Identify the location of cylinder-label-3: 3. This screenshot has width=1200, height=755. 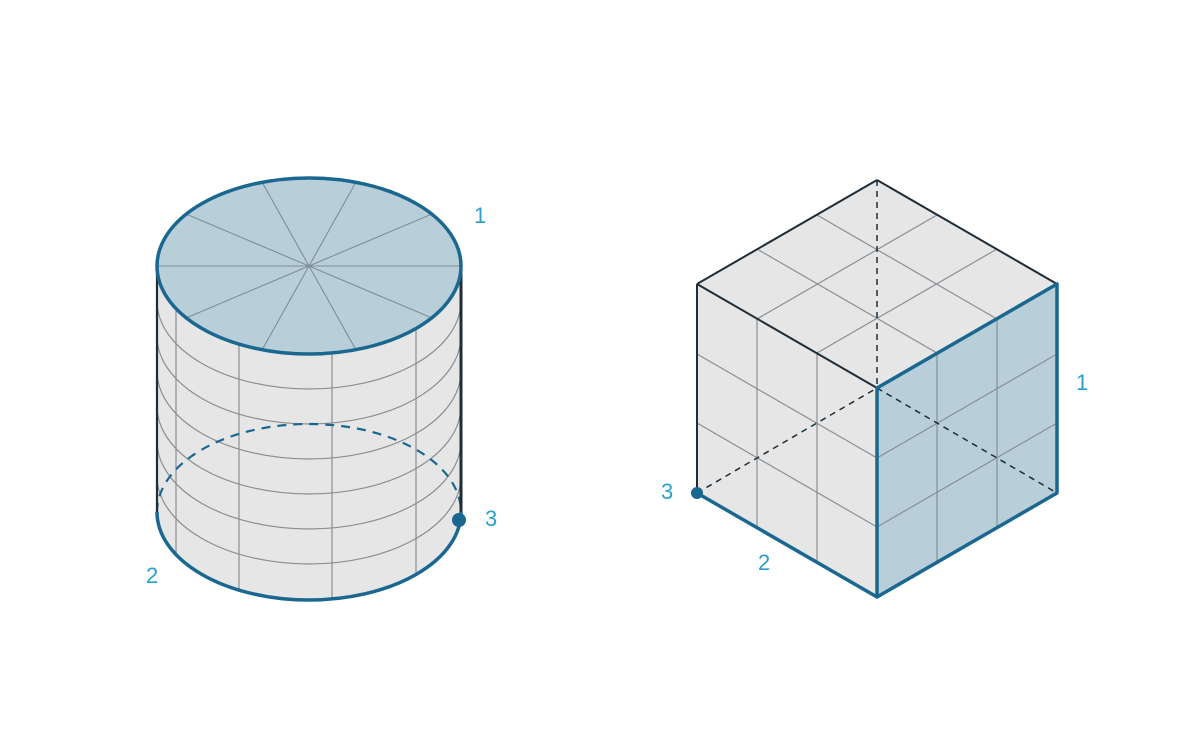
(491, 518).